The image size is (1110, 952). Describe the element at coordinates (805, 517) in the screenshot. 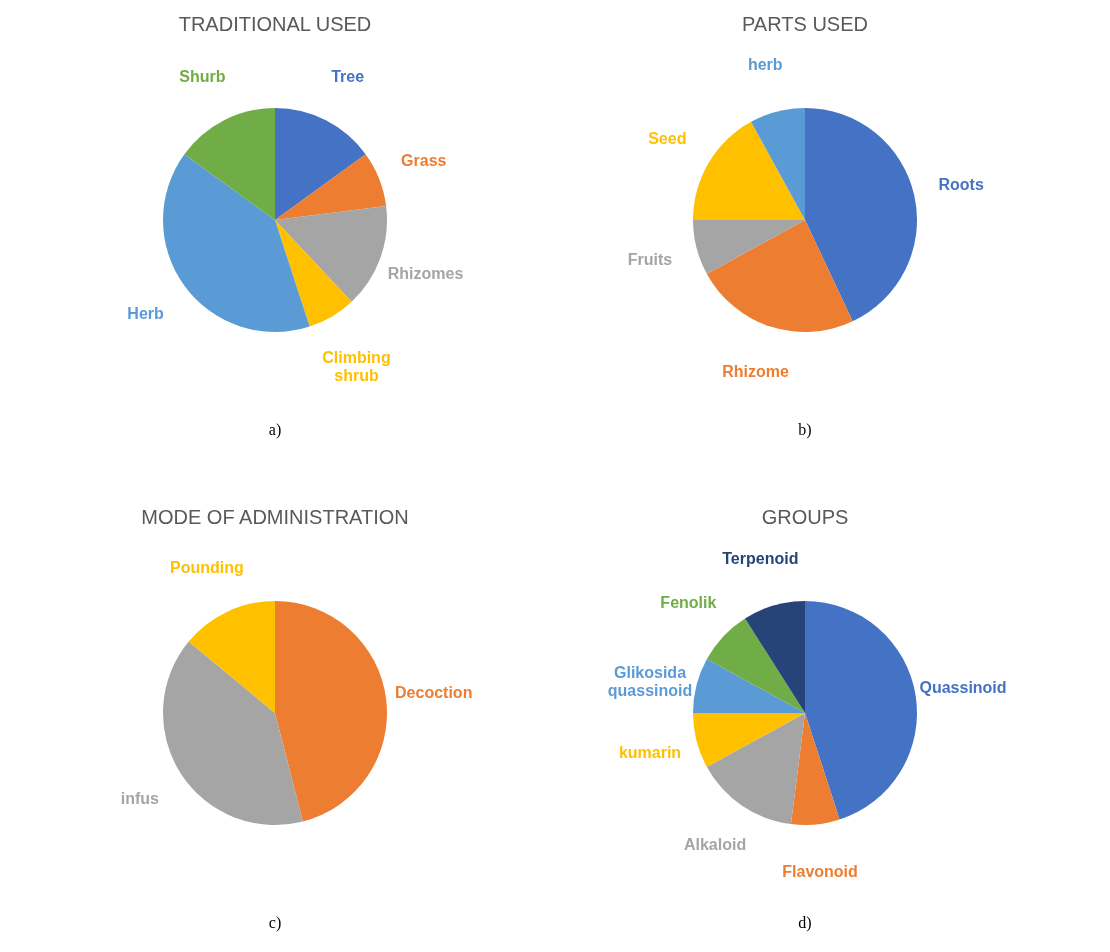

I see `chart-title: GROUPS` at that location.